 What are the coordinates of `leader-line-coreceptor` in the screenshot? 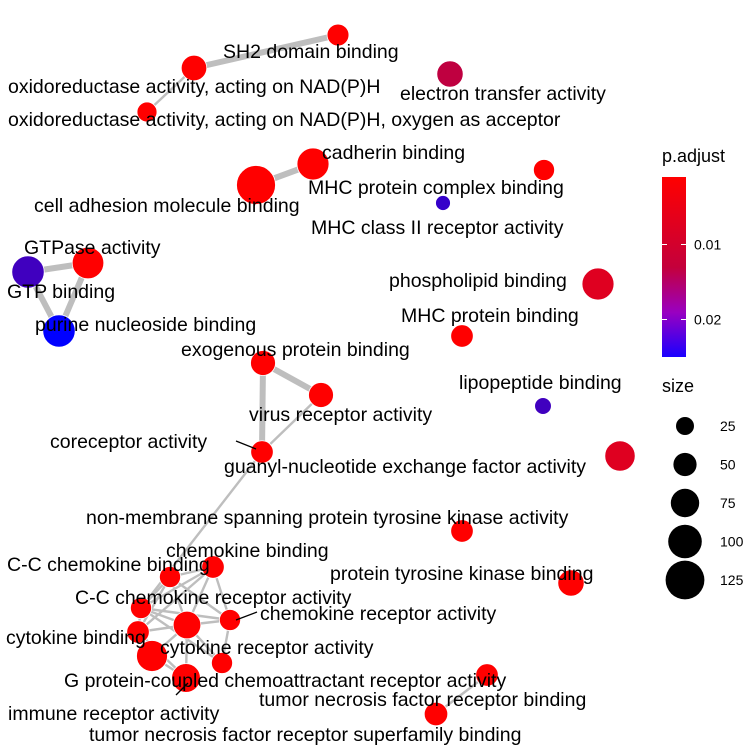 It's located at (246, 445).